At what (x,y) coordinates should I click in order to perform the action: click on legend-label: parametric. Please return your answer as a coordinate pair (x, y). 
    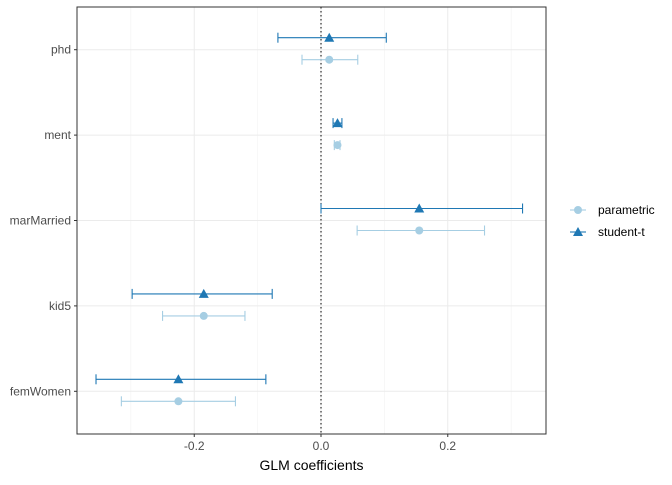
    Looking at the image, I should click on (626, 210).